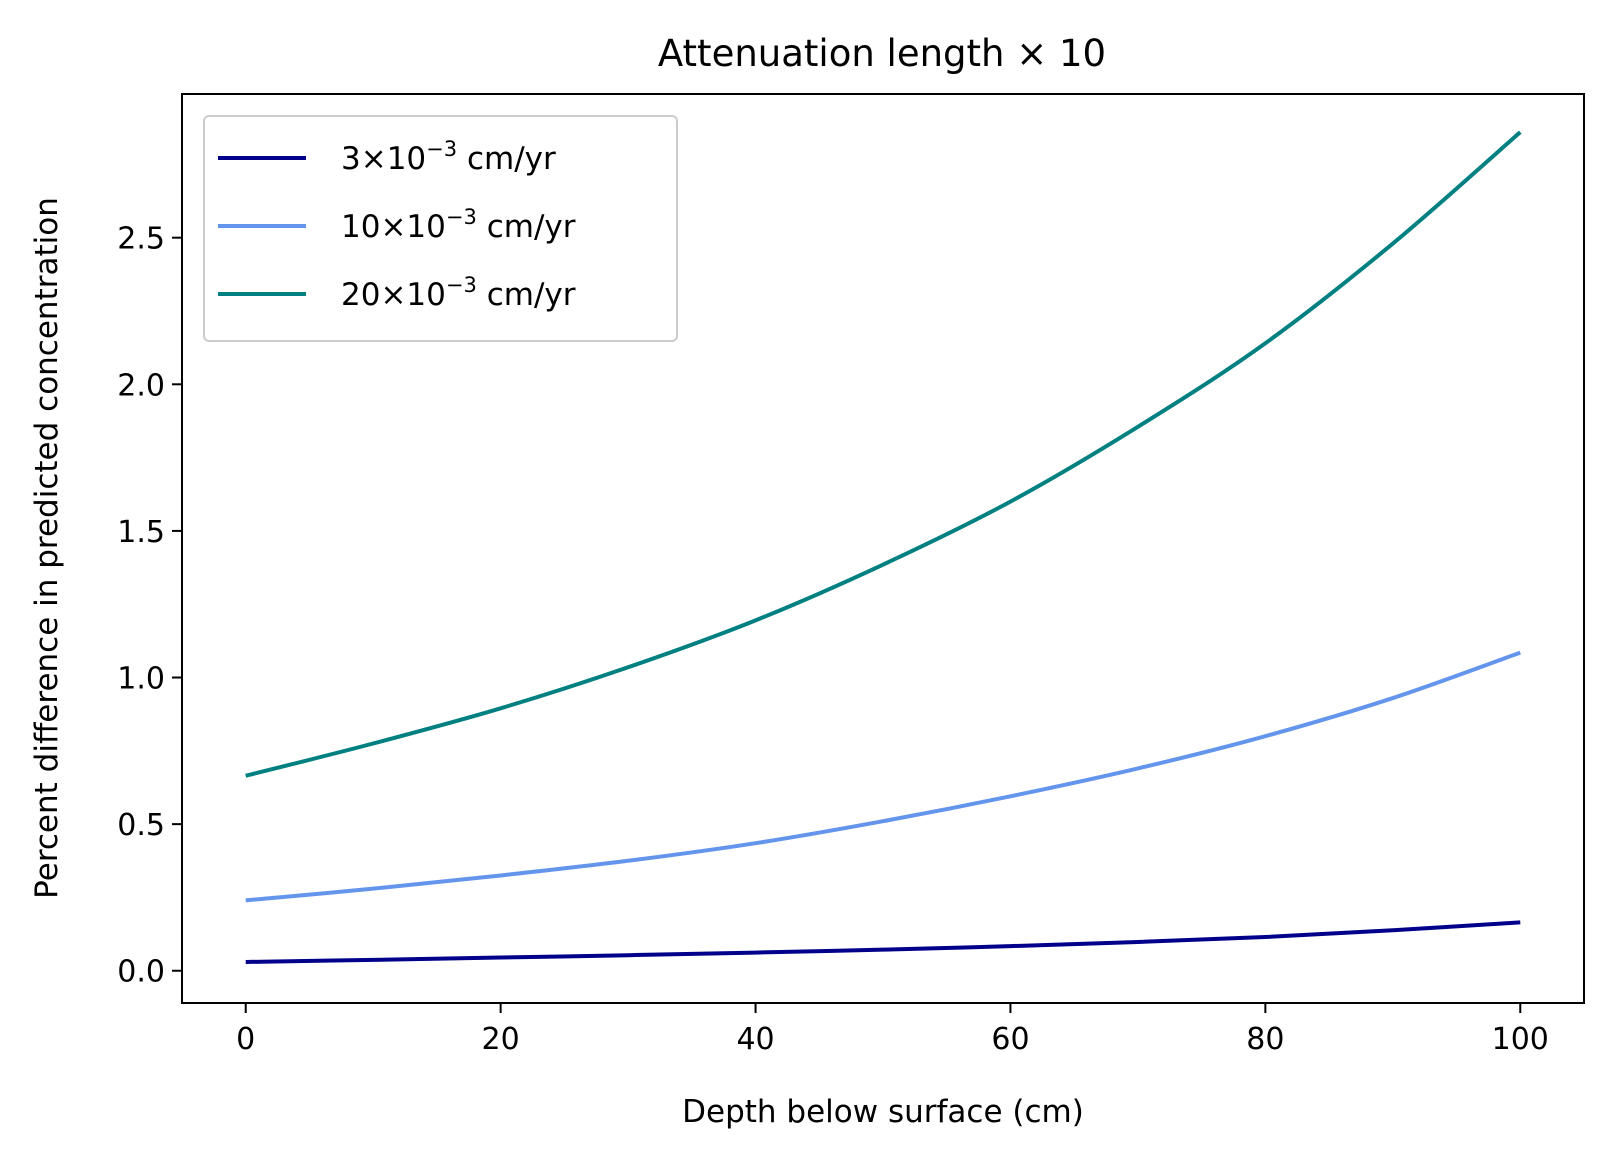 This screenshot has width=1607, height=1156. Describe the element at coordinates (245, 1039) in the screenshot. I see `x-tick-label: 0` at that location.